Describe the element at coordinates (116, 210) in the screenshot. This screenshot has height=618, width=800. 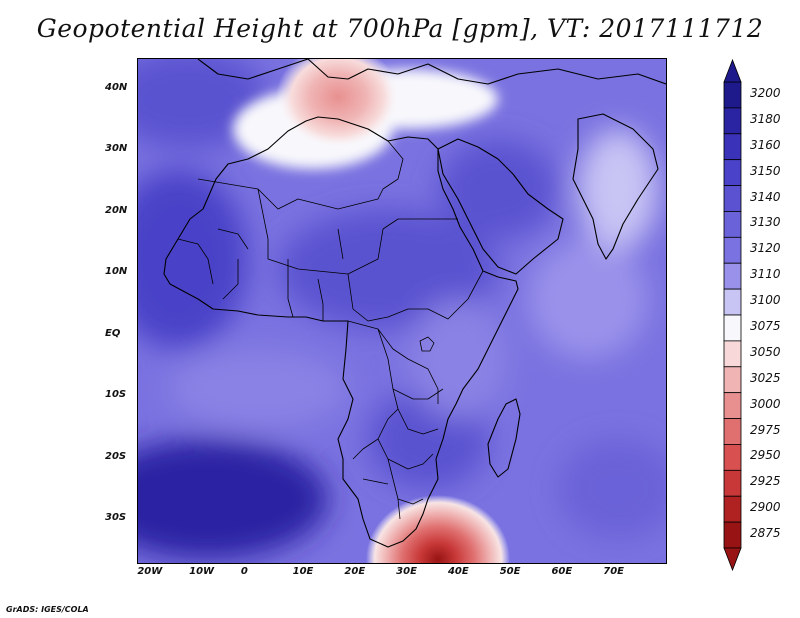
I see `lat-tick-label: 20N` at that location.